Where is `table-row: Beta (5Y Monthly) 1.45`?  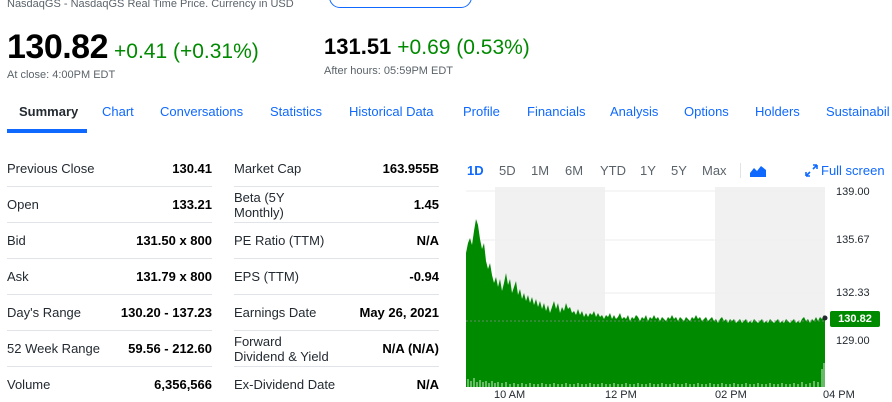 table-row: Beta (5Y Monthly) 1.45 is located at coordinates (336, 205).